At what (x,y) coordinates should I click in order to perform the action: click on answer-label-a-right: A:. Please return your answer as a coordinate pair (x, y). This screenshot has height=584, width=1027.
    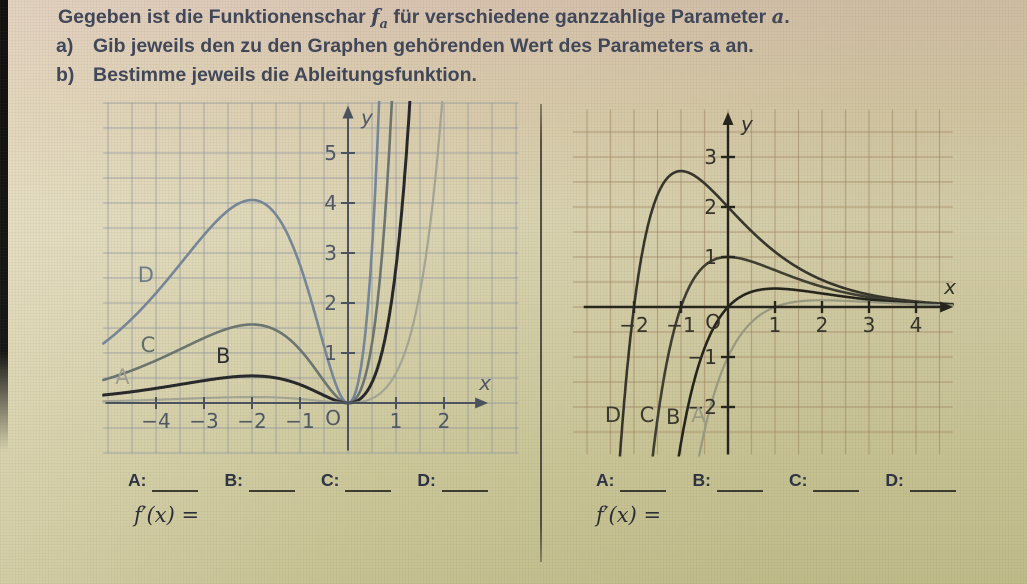
    Looking at the image, I should click on (605, 480).